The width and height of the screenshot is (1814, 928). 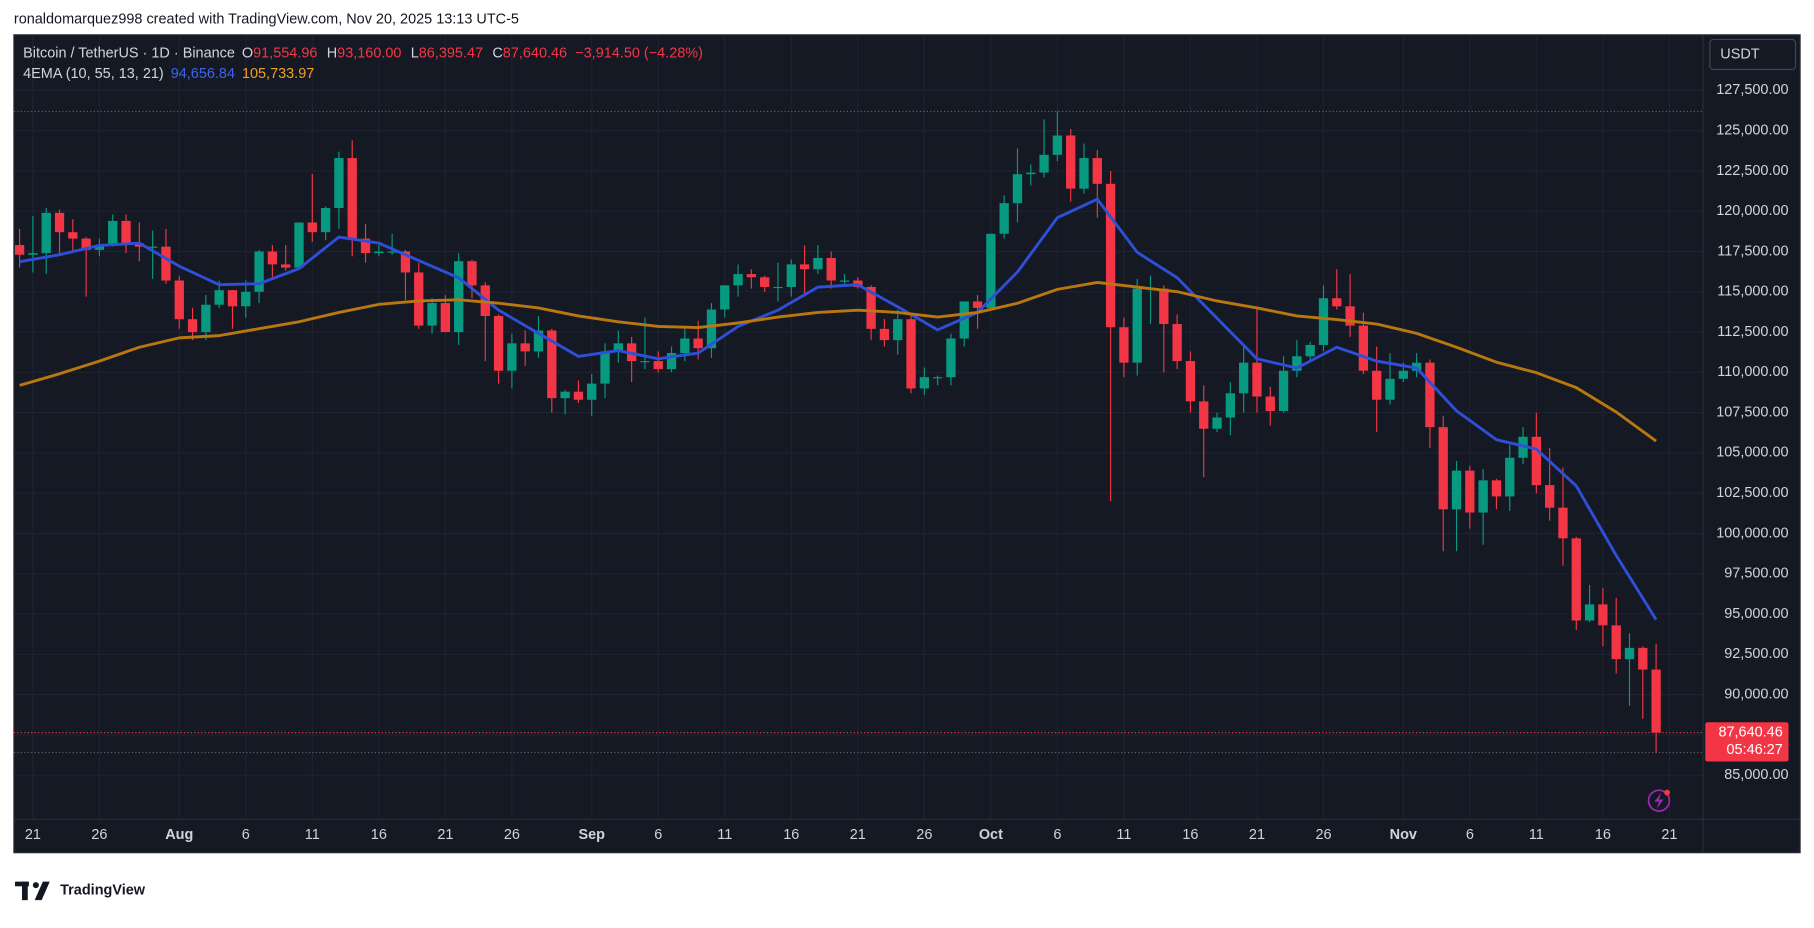 What do you see at coordinates (1752, 90) in the screenshot?
I see `y-tick-label: 127,500.00` at bounding box center [1752, 90].